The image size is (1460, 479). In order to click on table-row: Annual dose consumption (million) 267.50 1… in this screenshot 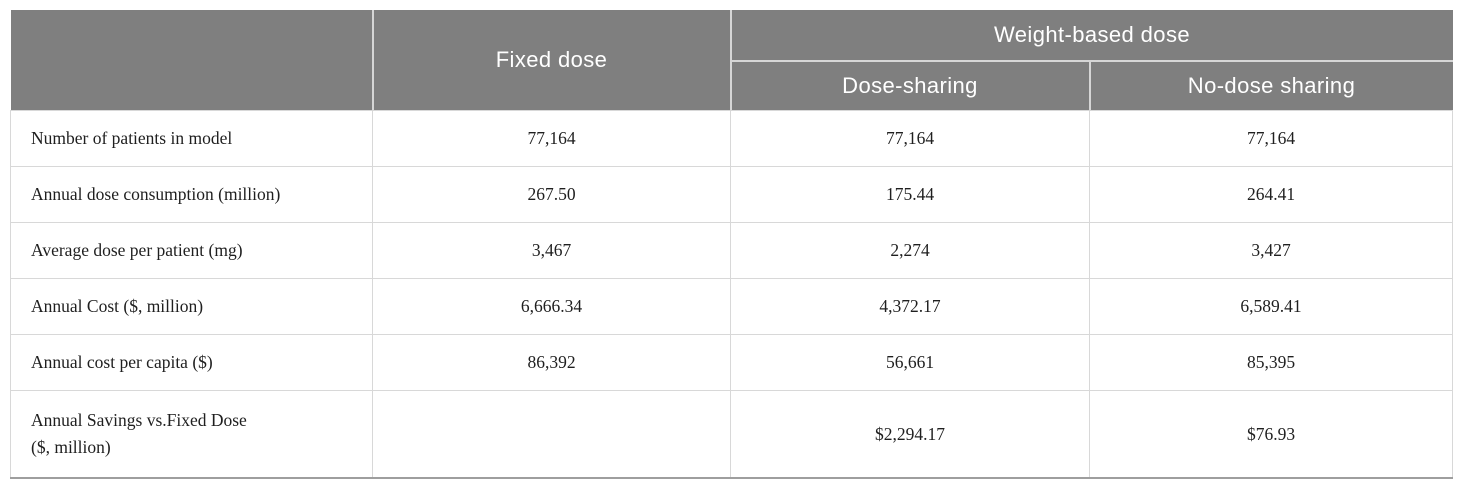, I will do `click(731, 194)`.